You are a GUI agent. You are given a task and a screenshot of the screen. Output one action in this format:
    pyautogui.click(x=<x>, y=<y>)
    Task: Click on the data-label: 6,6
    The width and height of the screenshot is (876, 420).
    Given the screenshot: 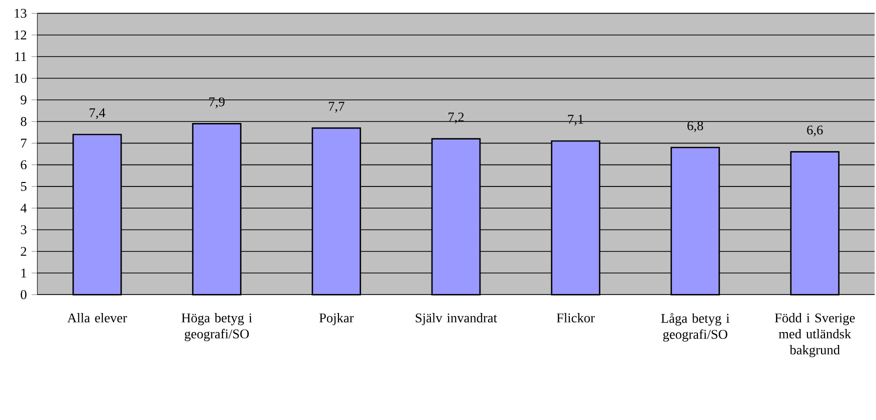 What is the action you would take?
    pyautogui.click(x=815, y=131)
    